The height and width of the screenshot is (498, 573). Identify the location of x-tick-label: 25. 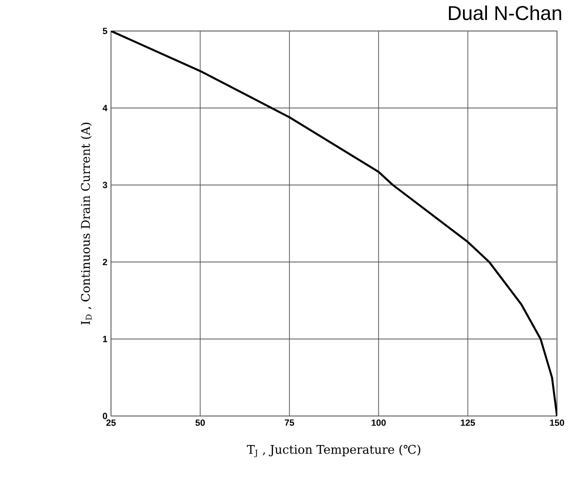
(111, 423).